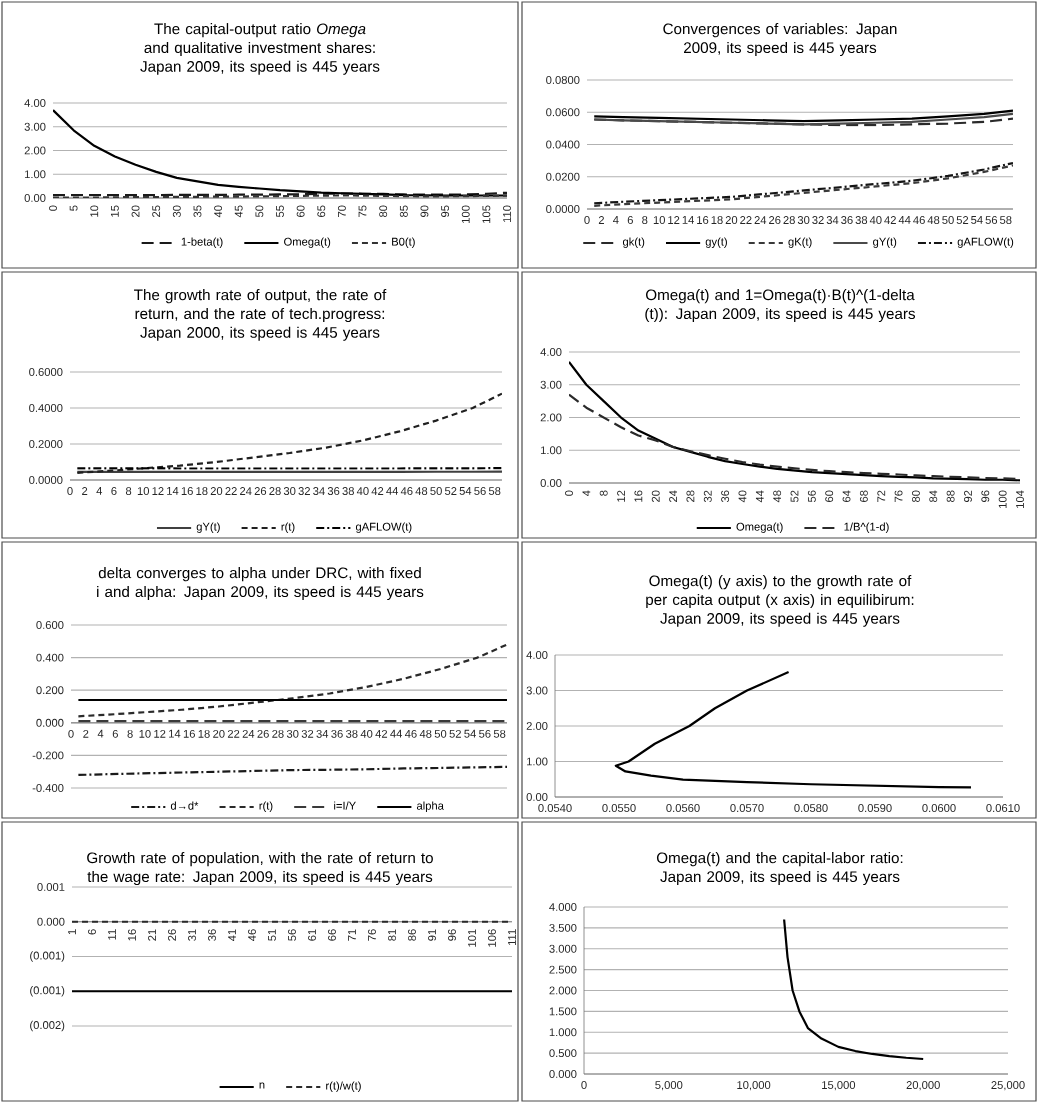  Describe the element at coordinates (630, 220) in the screenshot. I see `x-tick-label: 6` at that location.